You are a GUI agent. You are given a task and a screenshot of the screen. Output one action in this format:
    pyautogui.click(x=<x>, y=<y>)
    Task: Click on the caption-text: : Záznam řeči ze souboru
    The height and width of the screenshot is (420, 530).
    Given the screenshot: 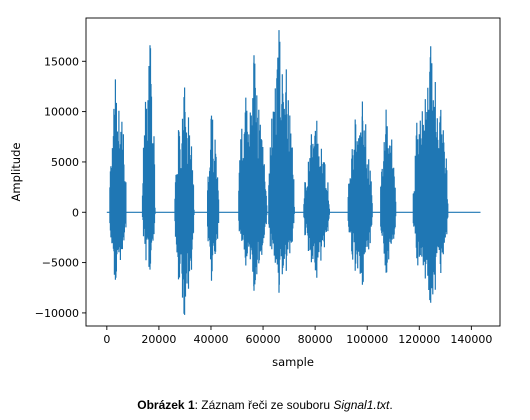 What is the action you would take?
    pyautogui.click(x=264, y=405)
    